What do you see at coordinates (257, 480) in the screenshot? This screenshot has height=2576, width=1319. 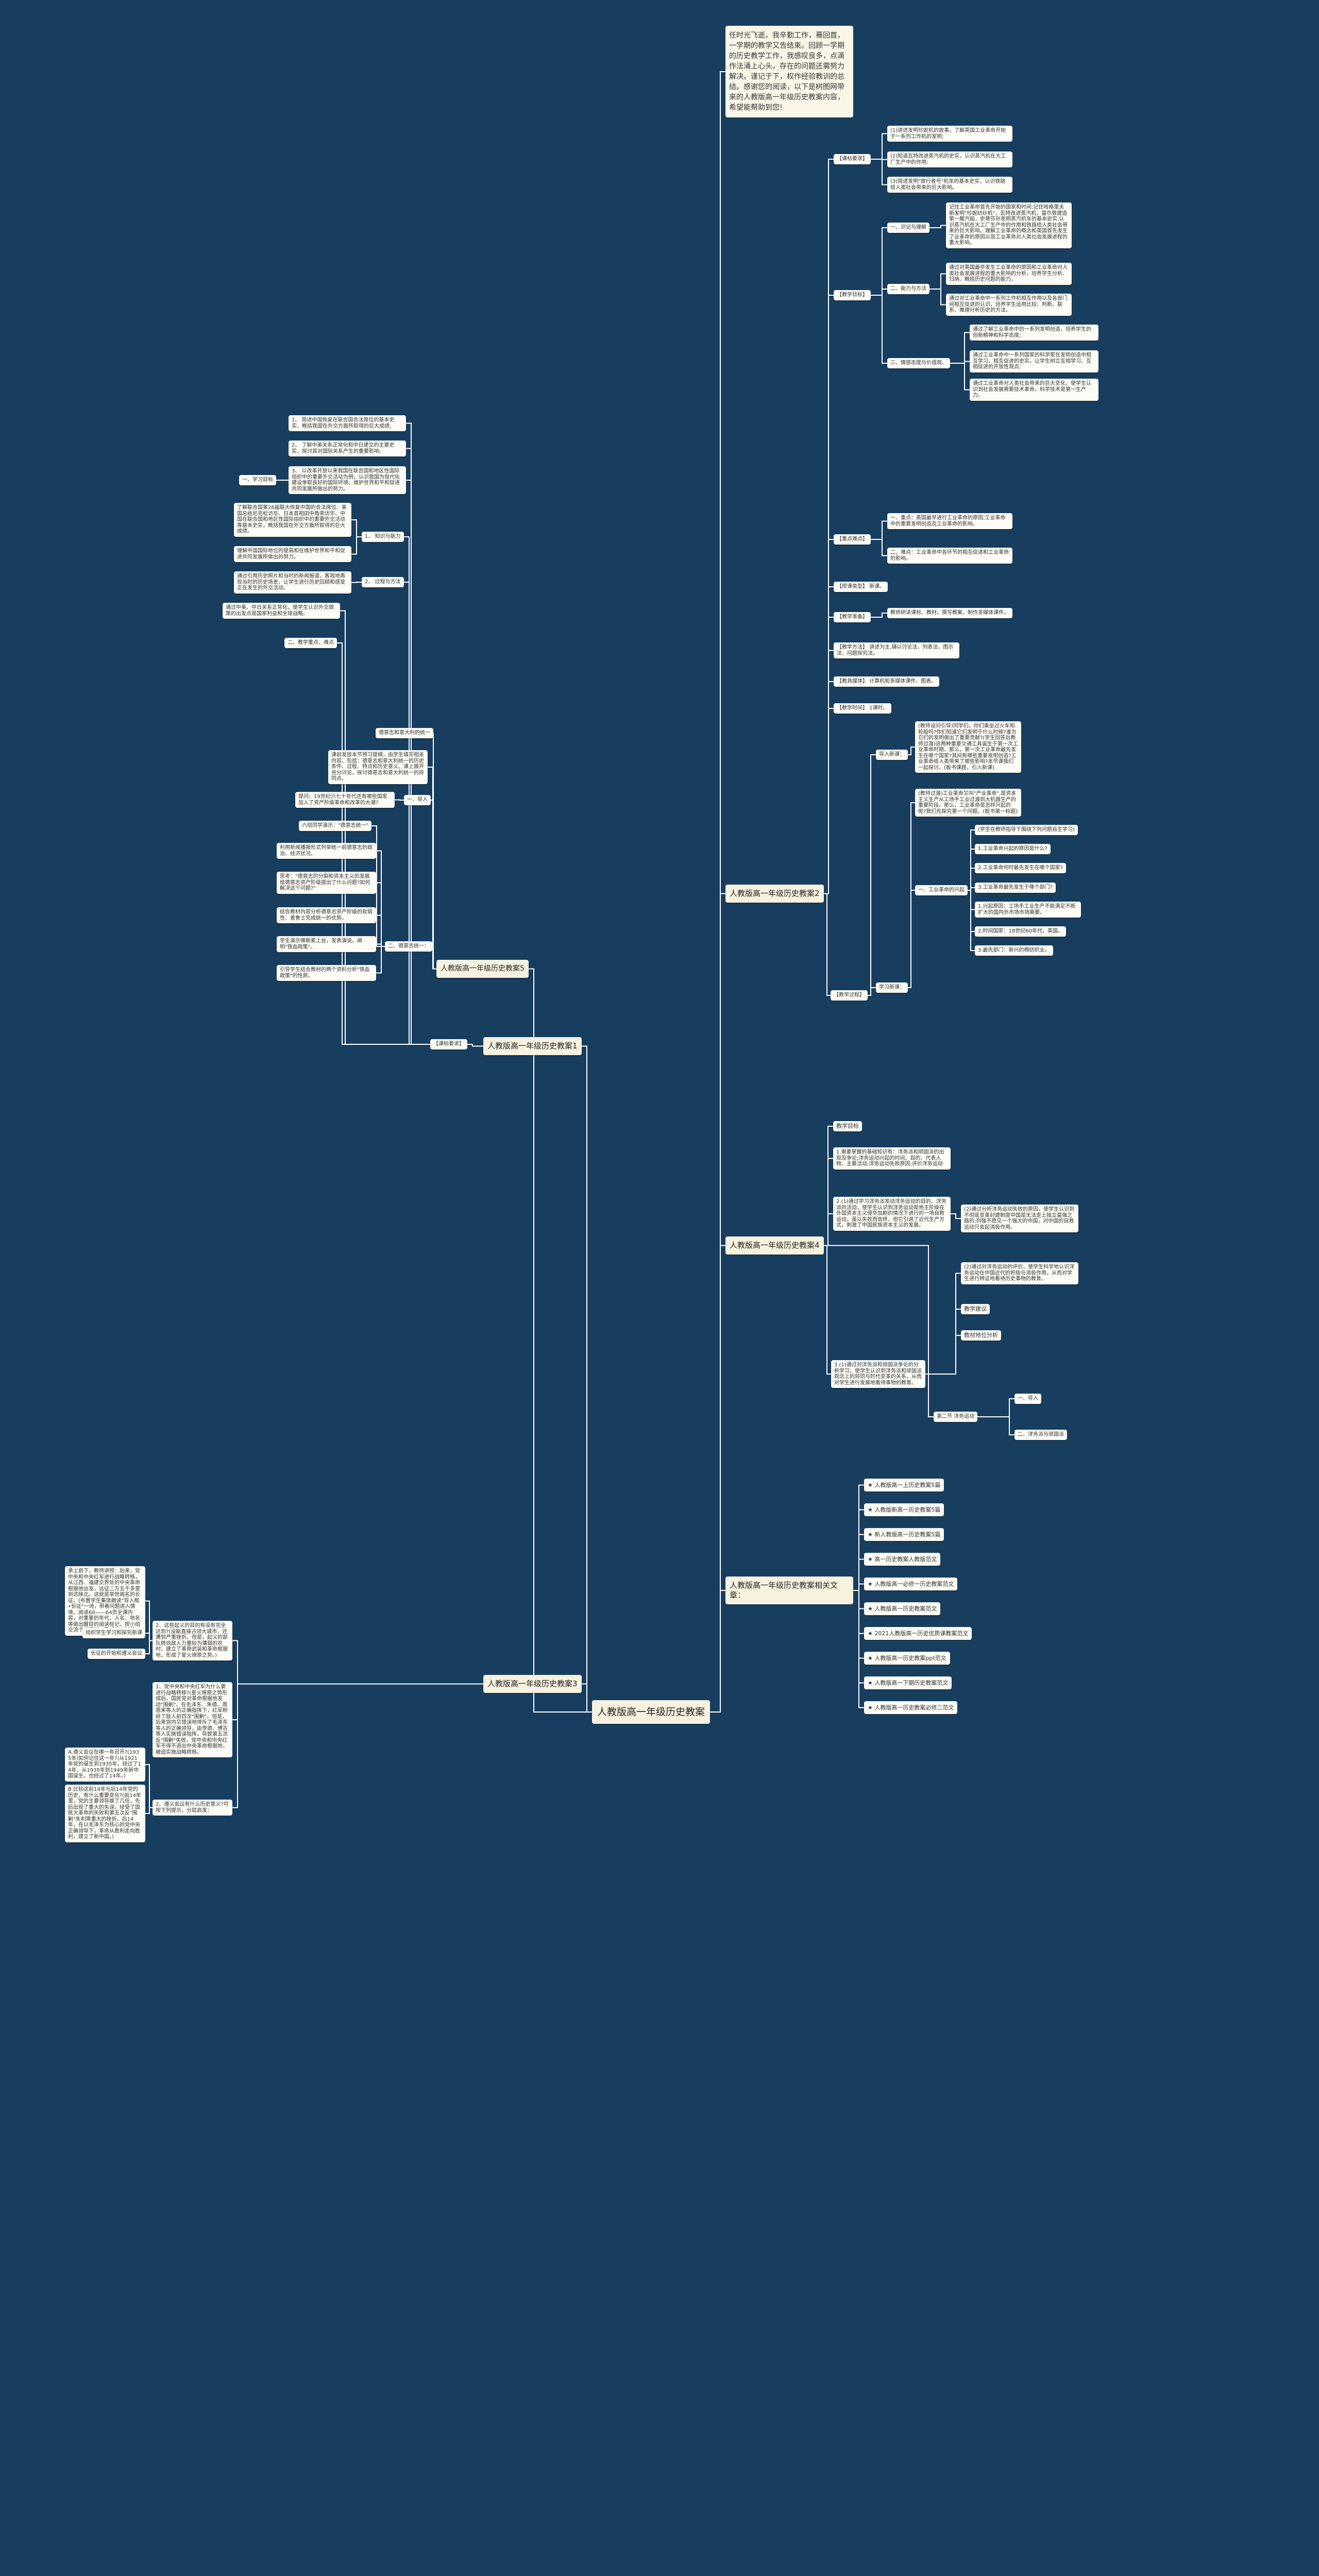 I see `topic-node: 一、学习目标` at bounding box center [257, 480].